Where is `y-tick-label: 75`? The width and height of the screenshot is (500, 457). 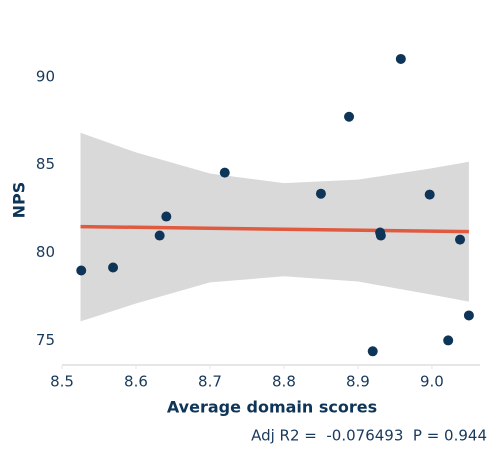
y-tick-label: 75 is located at coordinates (45, 340).